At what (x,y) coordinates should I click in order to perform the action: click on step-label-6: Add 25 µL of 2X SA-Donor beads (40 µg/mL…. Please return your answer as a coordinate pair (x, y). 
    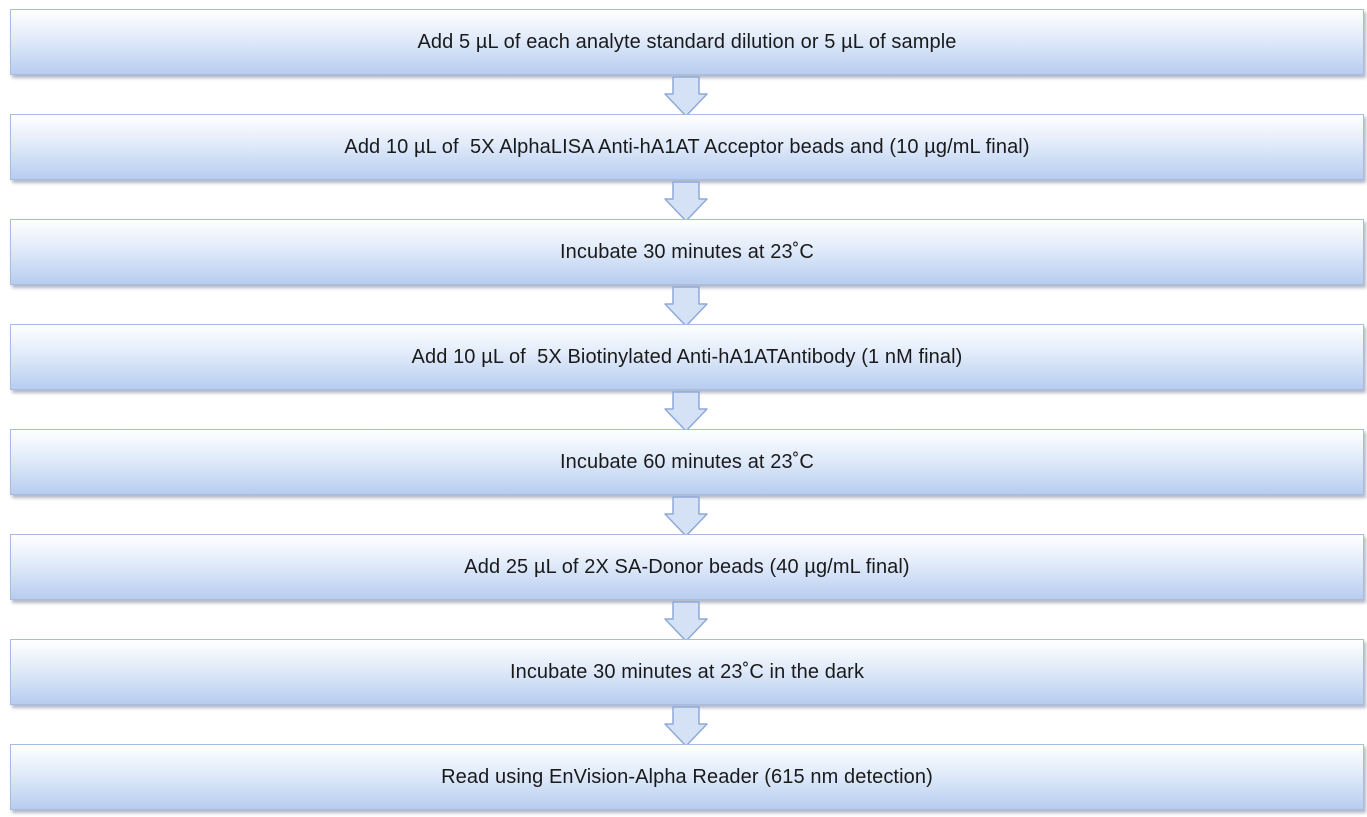
    Looking at the image, I should click on (687, 566).